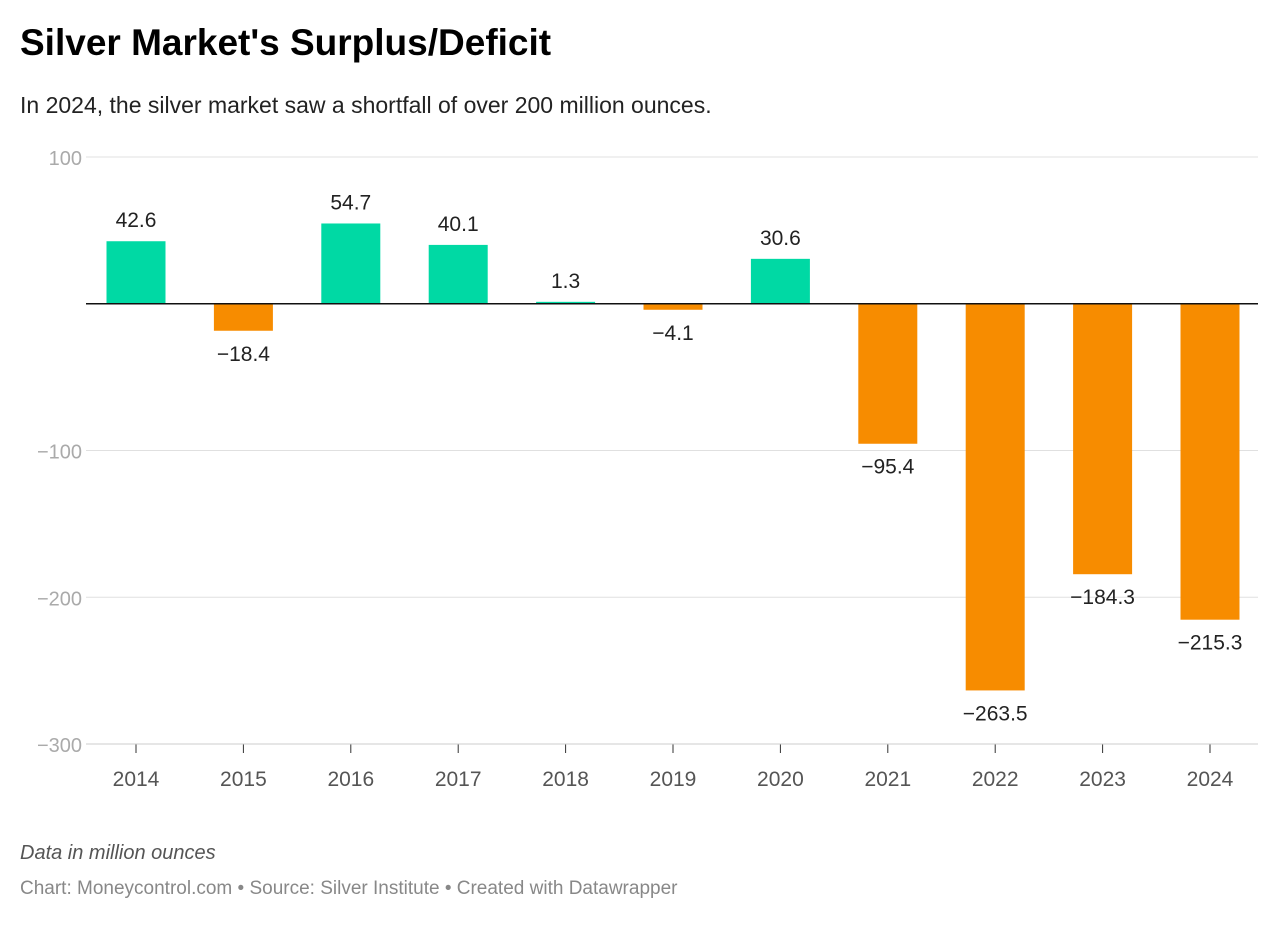  Describe the element at coordinates (243, 779) in the screenshot. I see `x-tick-label: 2015` at that location.